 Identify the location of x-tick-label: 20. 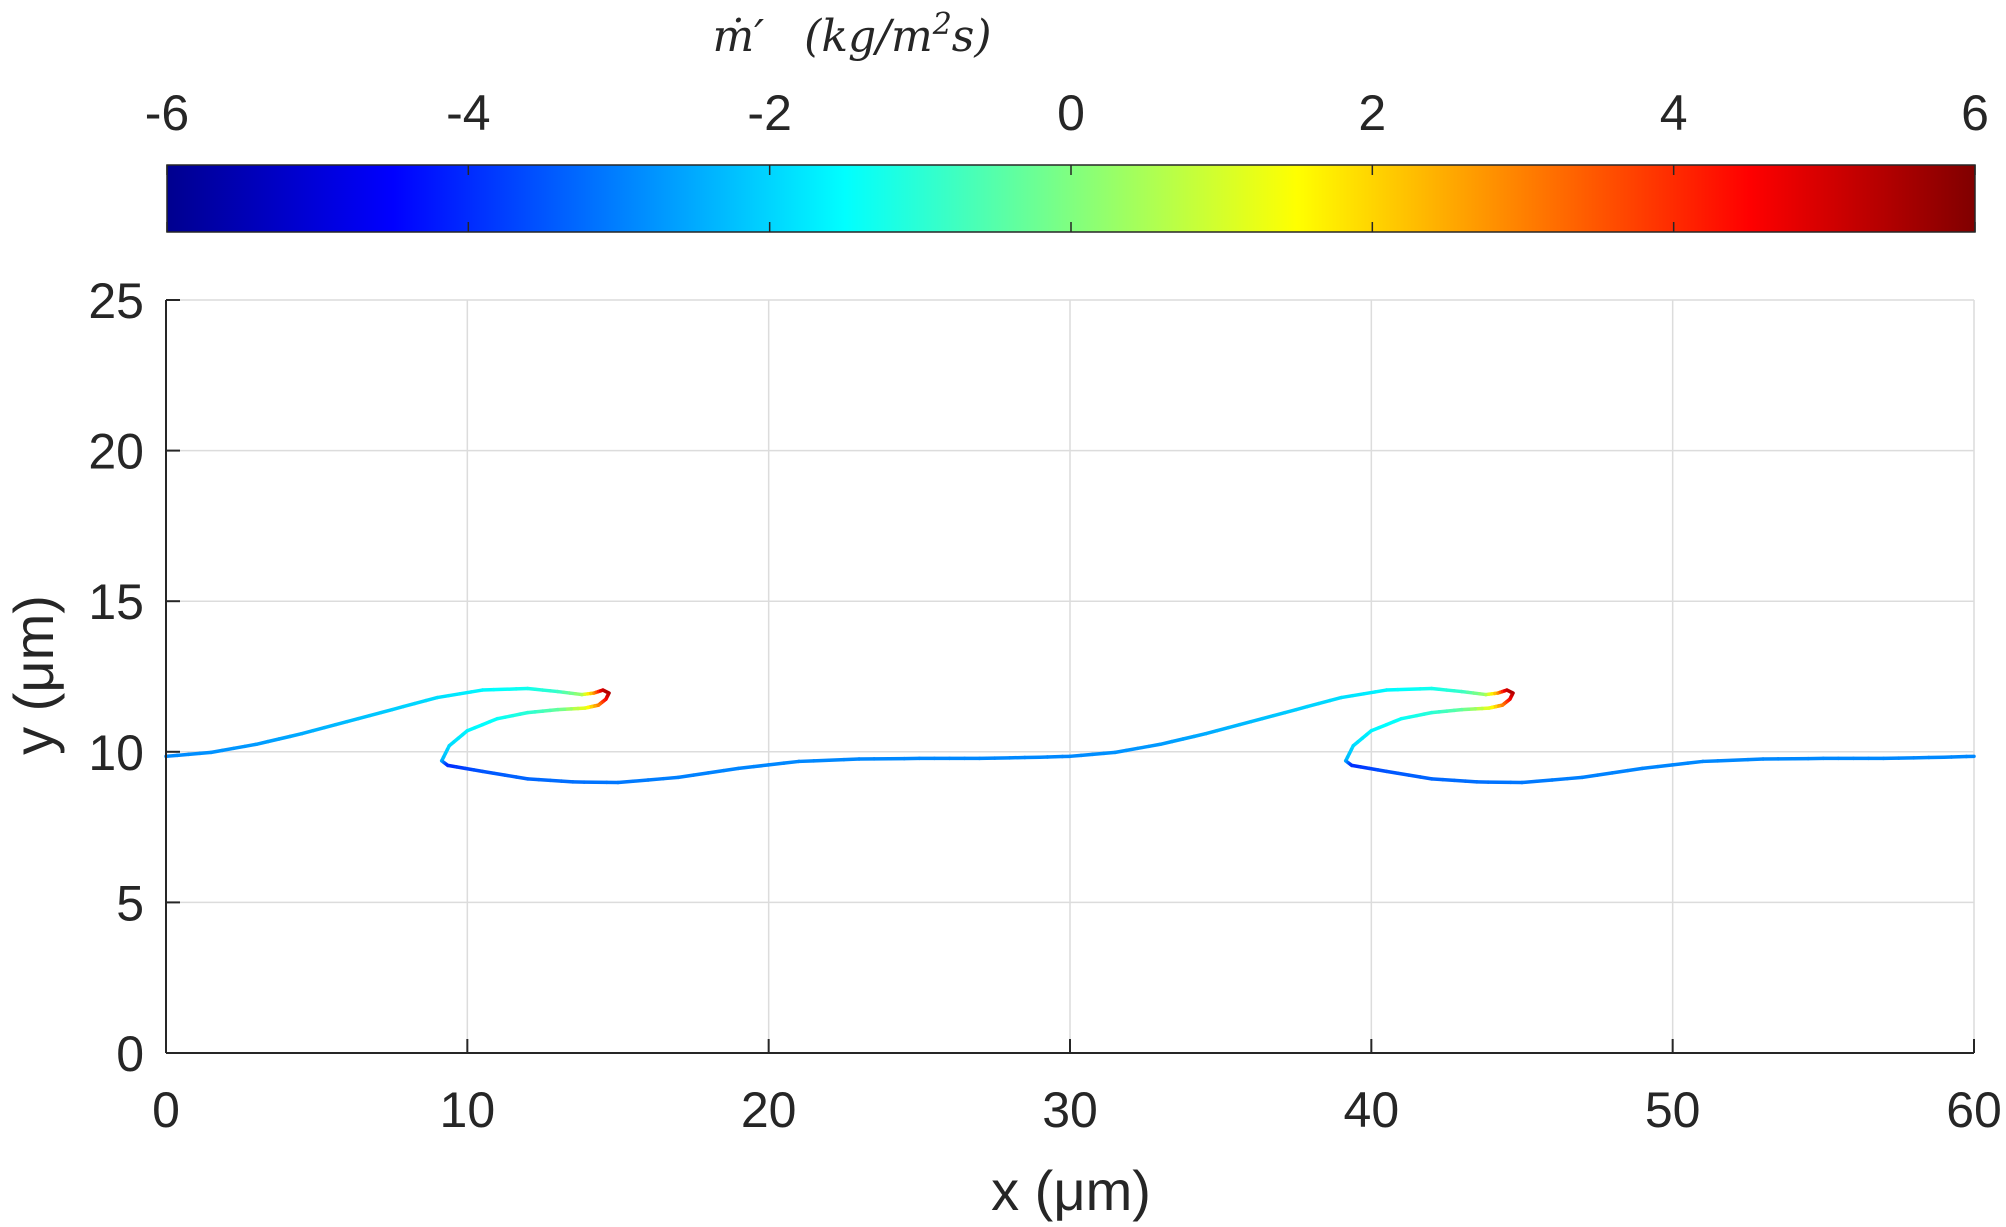
(769, 1110).